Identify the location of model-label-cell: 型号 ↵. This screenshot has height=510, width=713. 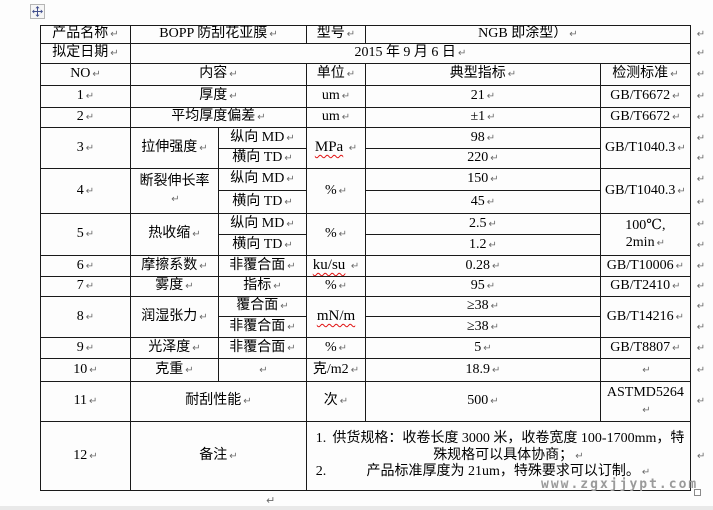
(336, 34).